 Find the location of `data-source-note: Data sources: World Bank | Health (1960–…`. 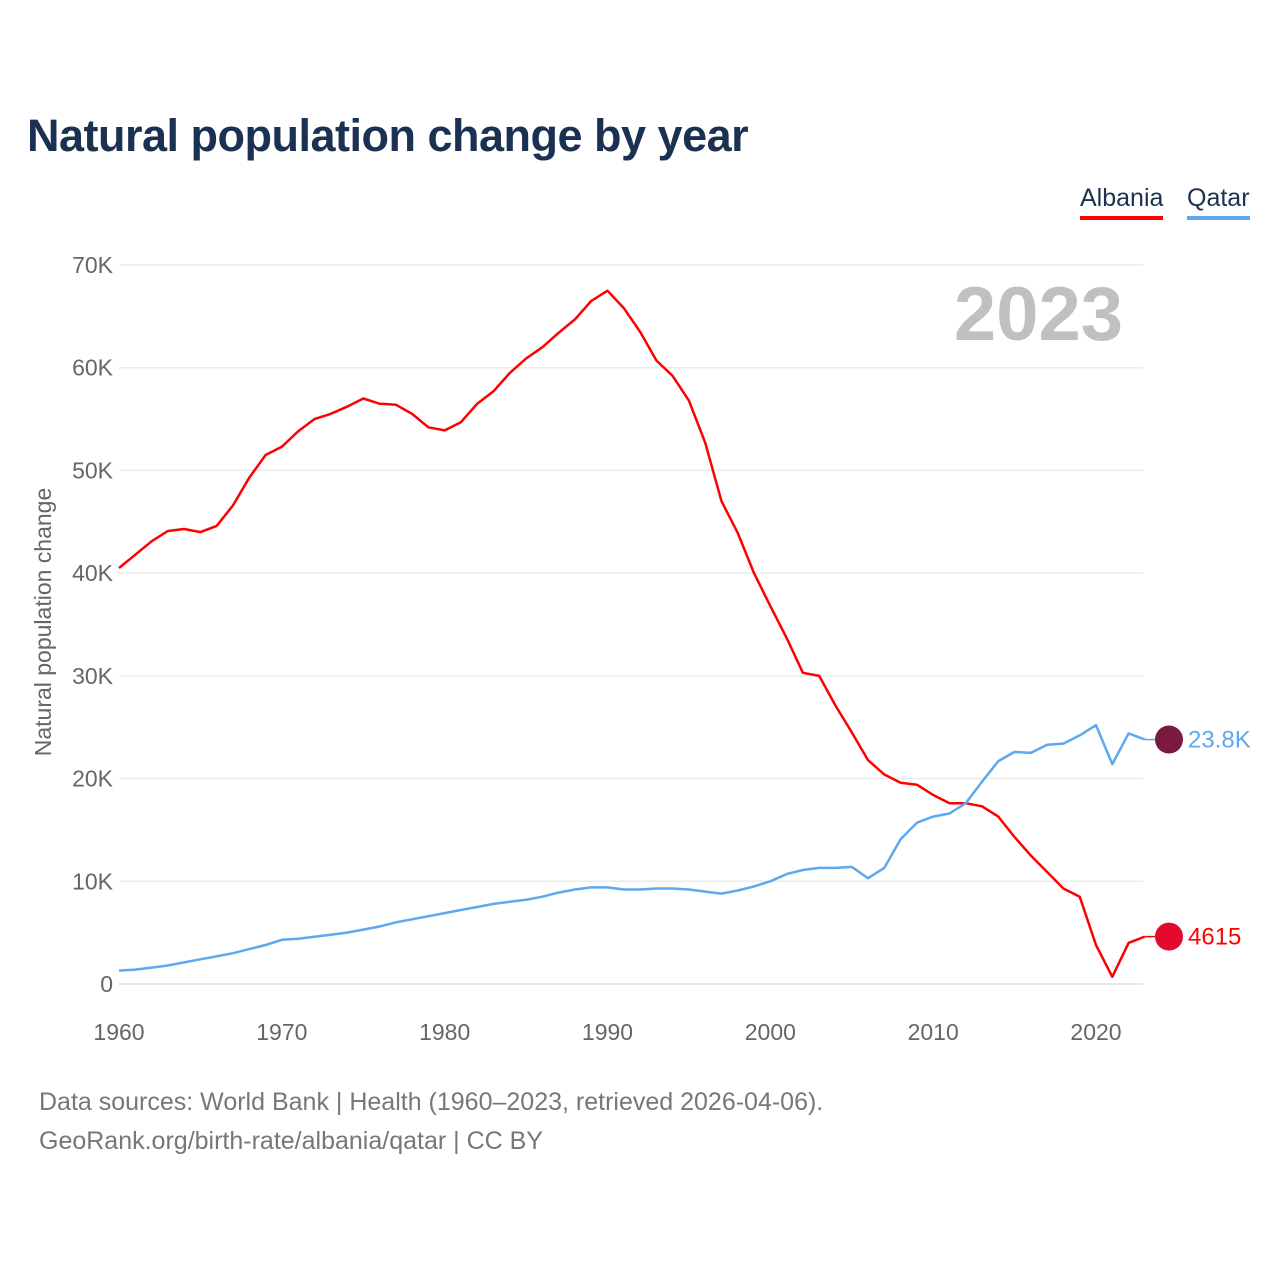

data-source-note: Data sources: World Bank | Health (1960–… is located at coordinates (431, 1102).